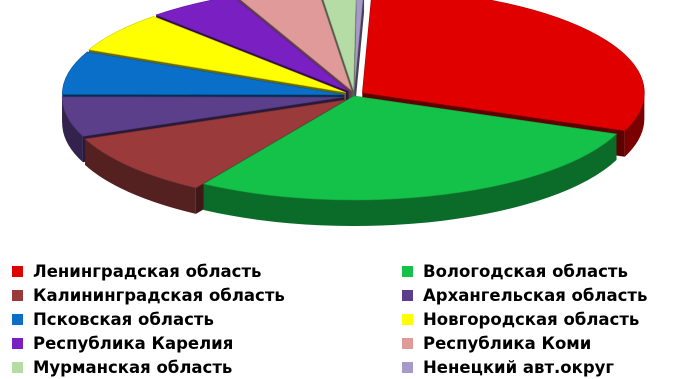 The image size is (674, 379). What do you see at coordinates (359, 58) in the screenshot?
I see `pie-slice` at bounding box center [359, 58].